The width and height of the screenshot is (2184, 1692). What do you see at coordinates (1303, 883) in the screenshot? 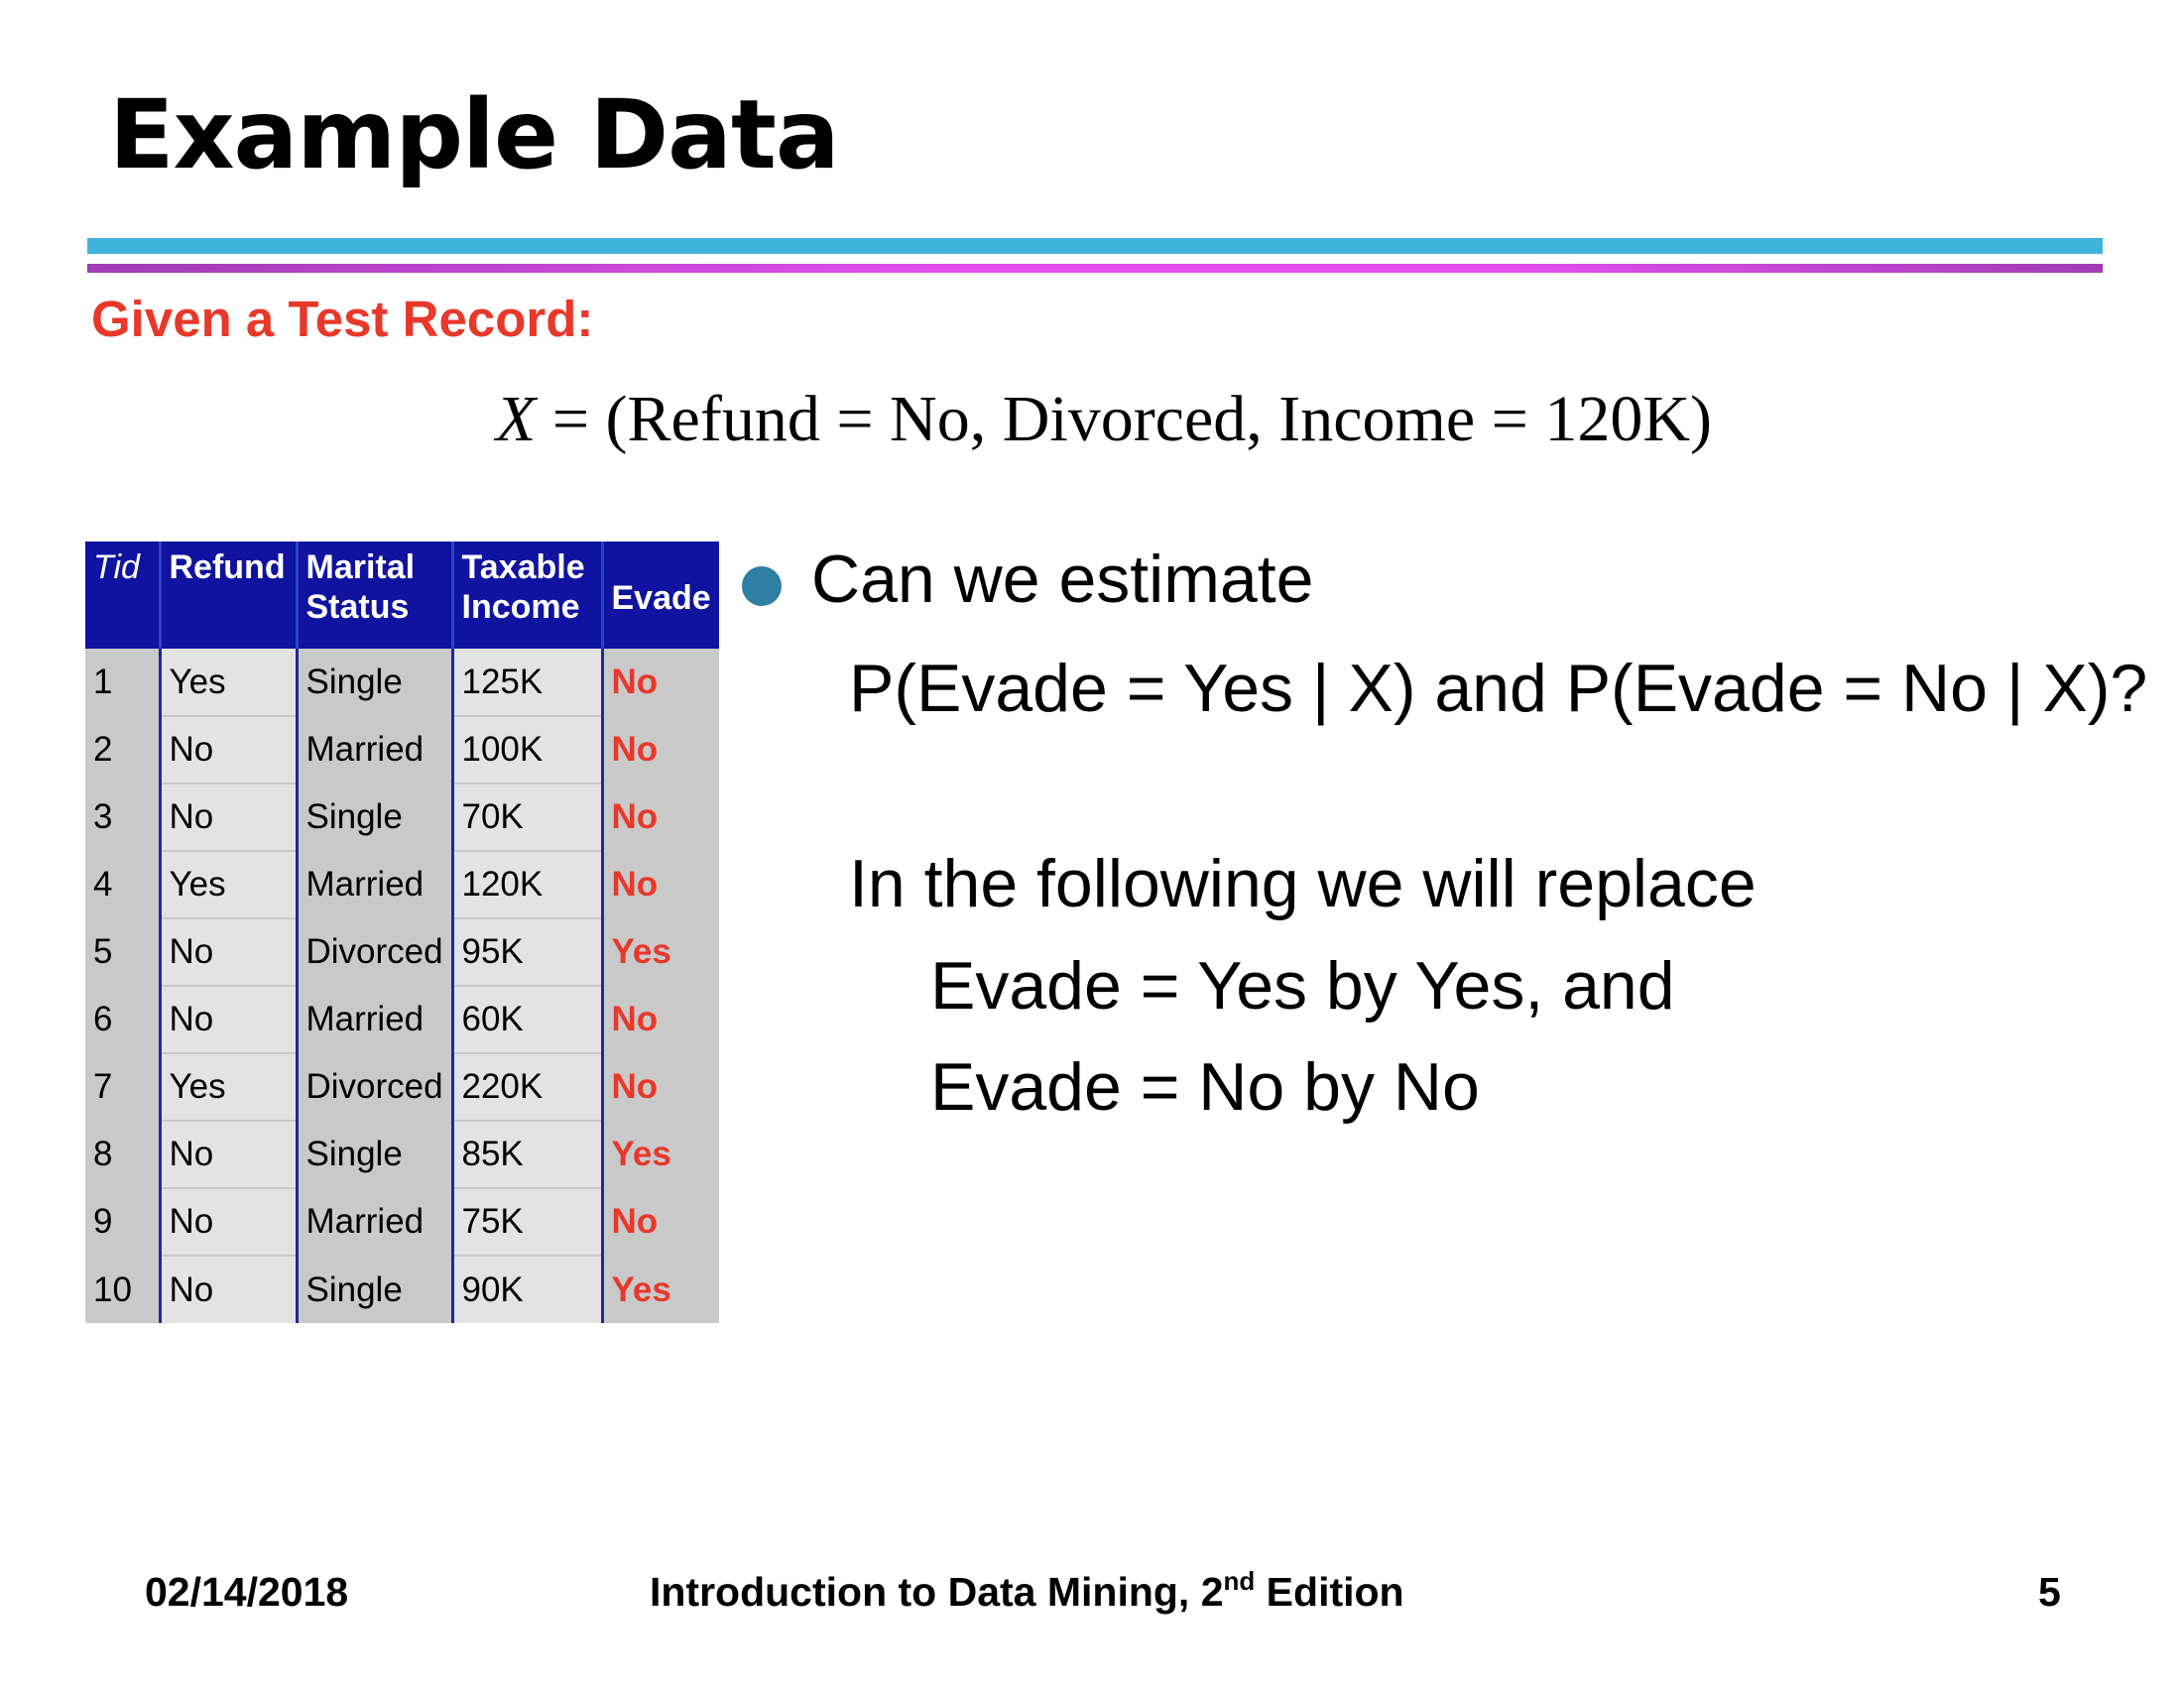
I see `replace-line-1: In the following we will replace` at bounding box center [1303, 883].